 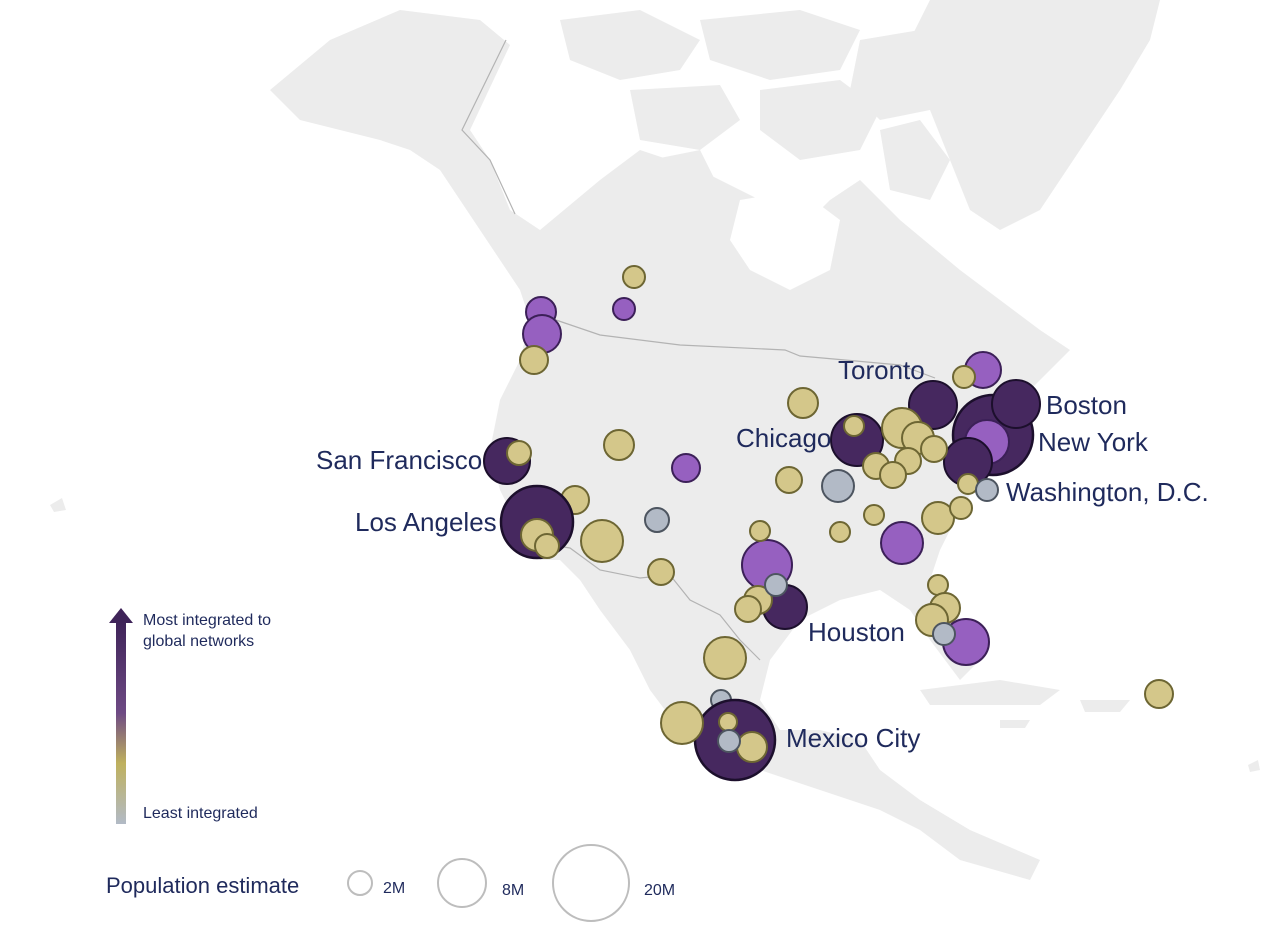 I want to click on size-legend-title: Population estimate, so click(x=202, y=885).